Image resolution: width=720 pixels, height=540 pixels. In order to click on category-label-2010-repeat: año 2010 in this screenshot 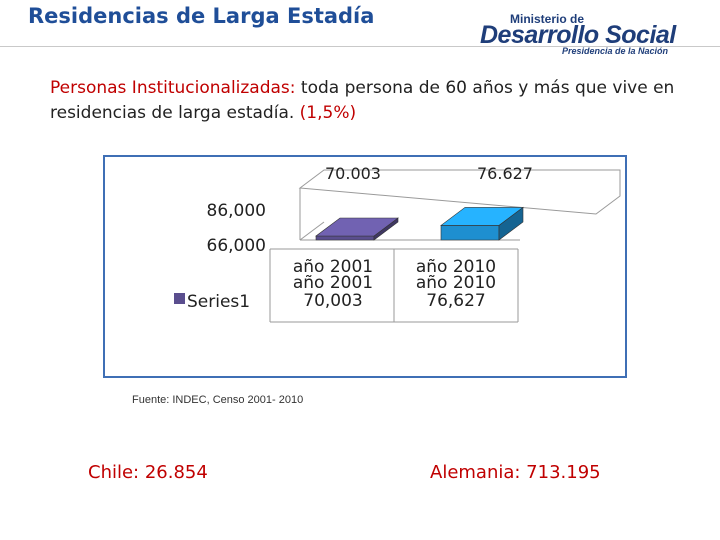, I will do `click(456, 283)`.